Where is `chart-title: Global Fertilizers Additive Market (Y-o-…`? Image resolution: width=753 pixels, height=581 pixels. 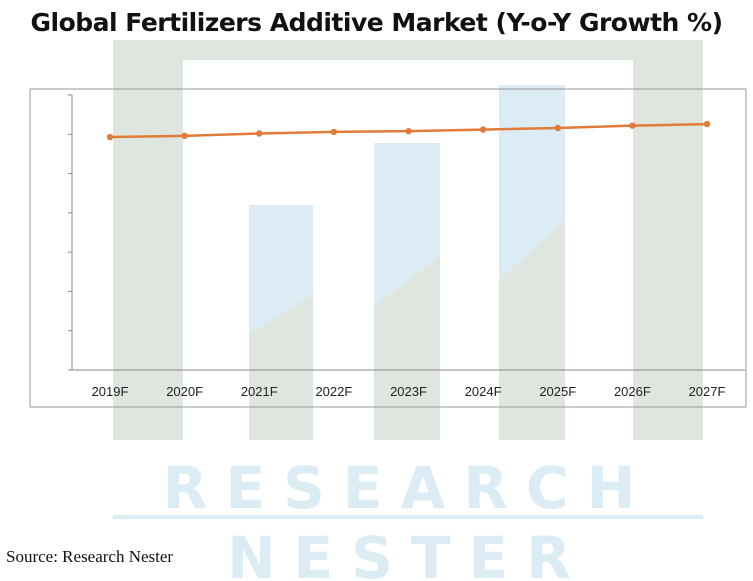
chart-title: Global Fertilizers Additive Market (Y-o-… is located at coordinates (376, 22).